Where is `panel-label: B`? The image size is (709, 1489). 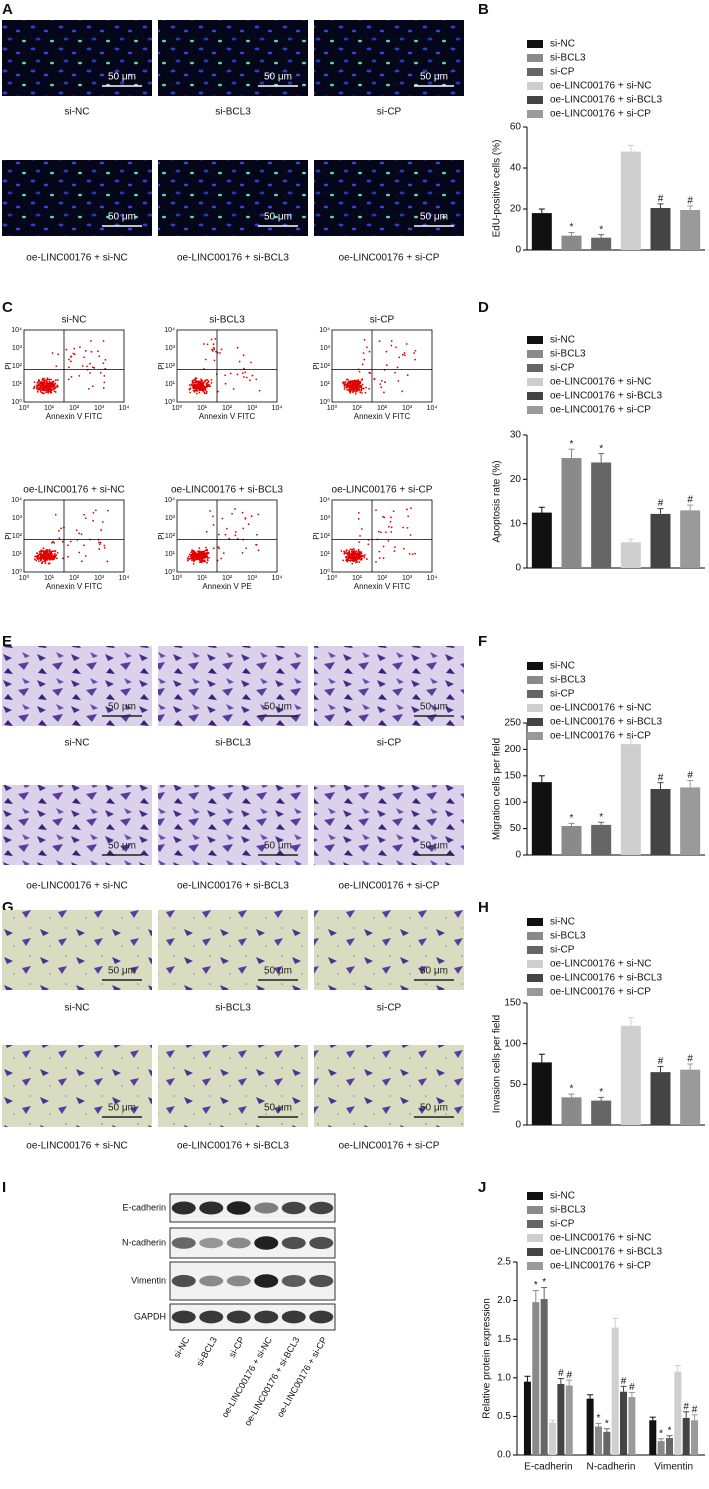
panel-label: B is located at coordinates (483, 9).